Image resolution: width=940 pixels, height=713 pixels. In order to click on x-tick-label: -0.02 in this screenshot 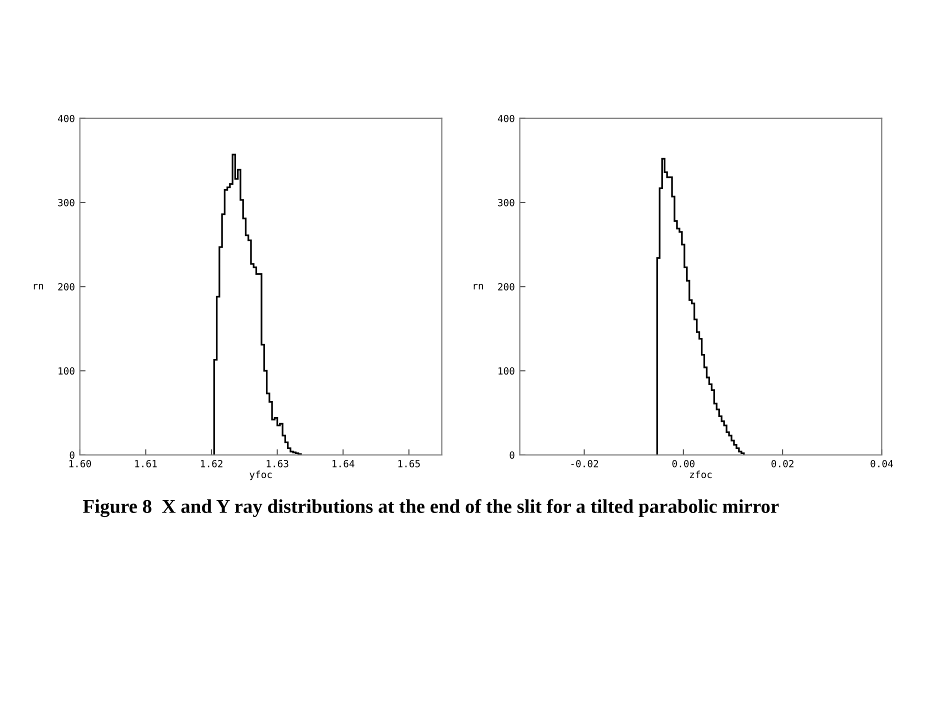, I will do `click(584, 464)`.